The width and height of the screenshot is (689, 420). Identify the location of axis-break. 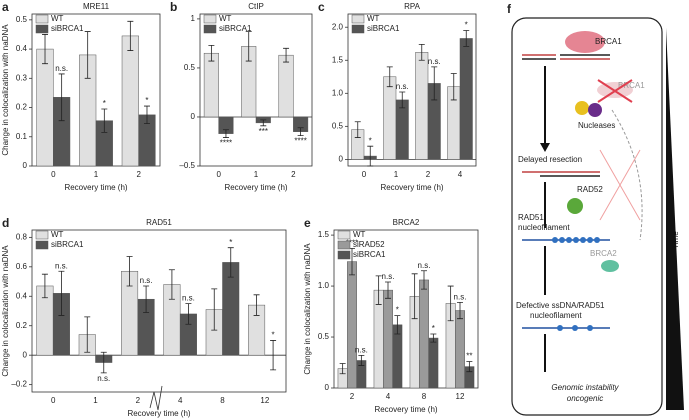
(156, 398).